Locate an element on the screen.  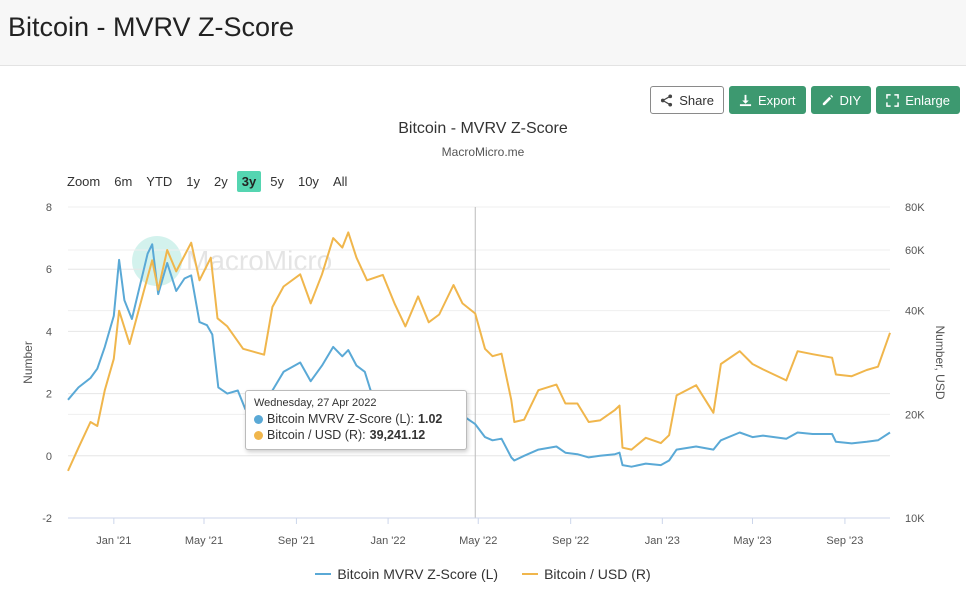
tooltip-zscore-value: 1.02 is located at coordinates (430, 419).